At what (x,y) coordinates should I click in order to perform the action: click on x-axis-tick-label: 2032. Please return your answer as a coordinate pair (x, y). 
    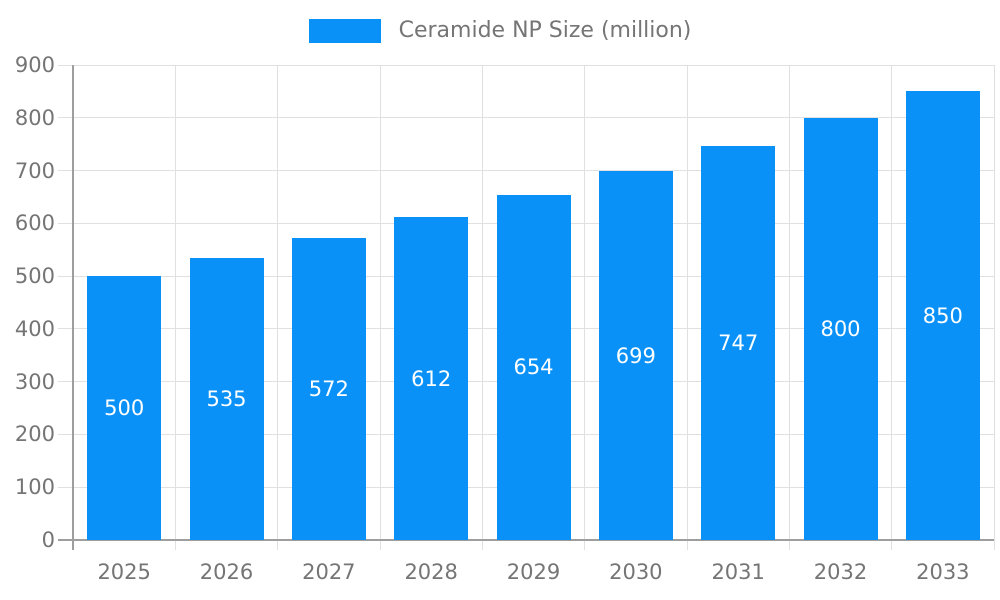
    Looking at the image, I should click on (840, 572).